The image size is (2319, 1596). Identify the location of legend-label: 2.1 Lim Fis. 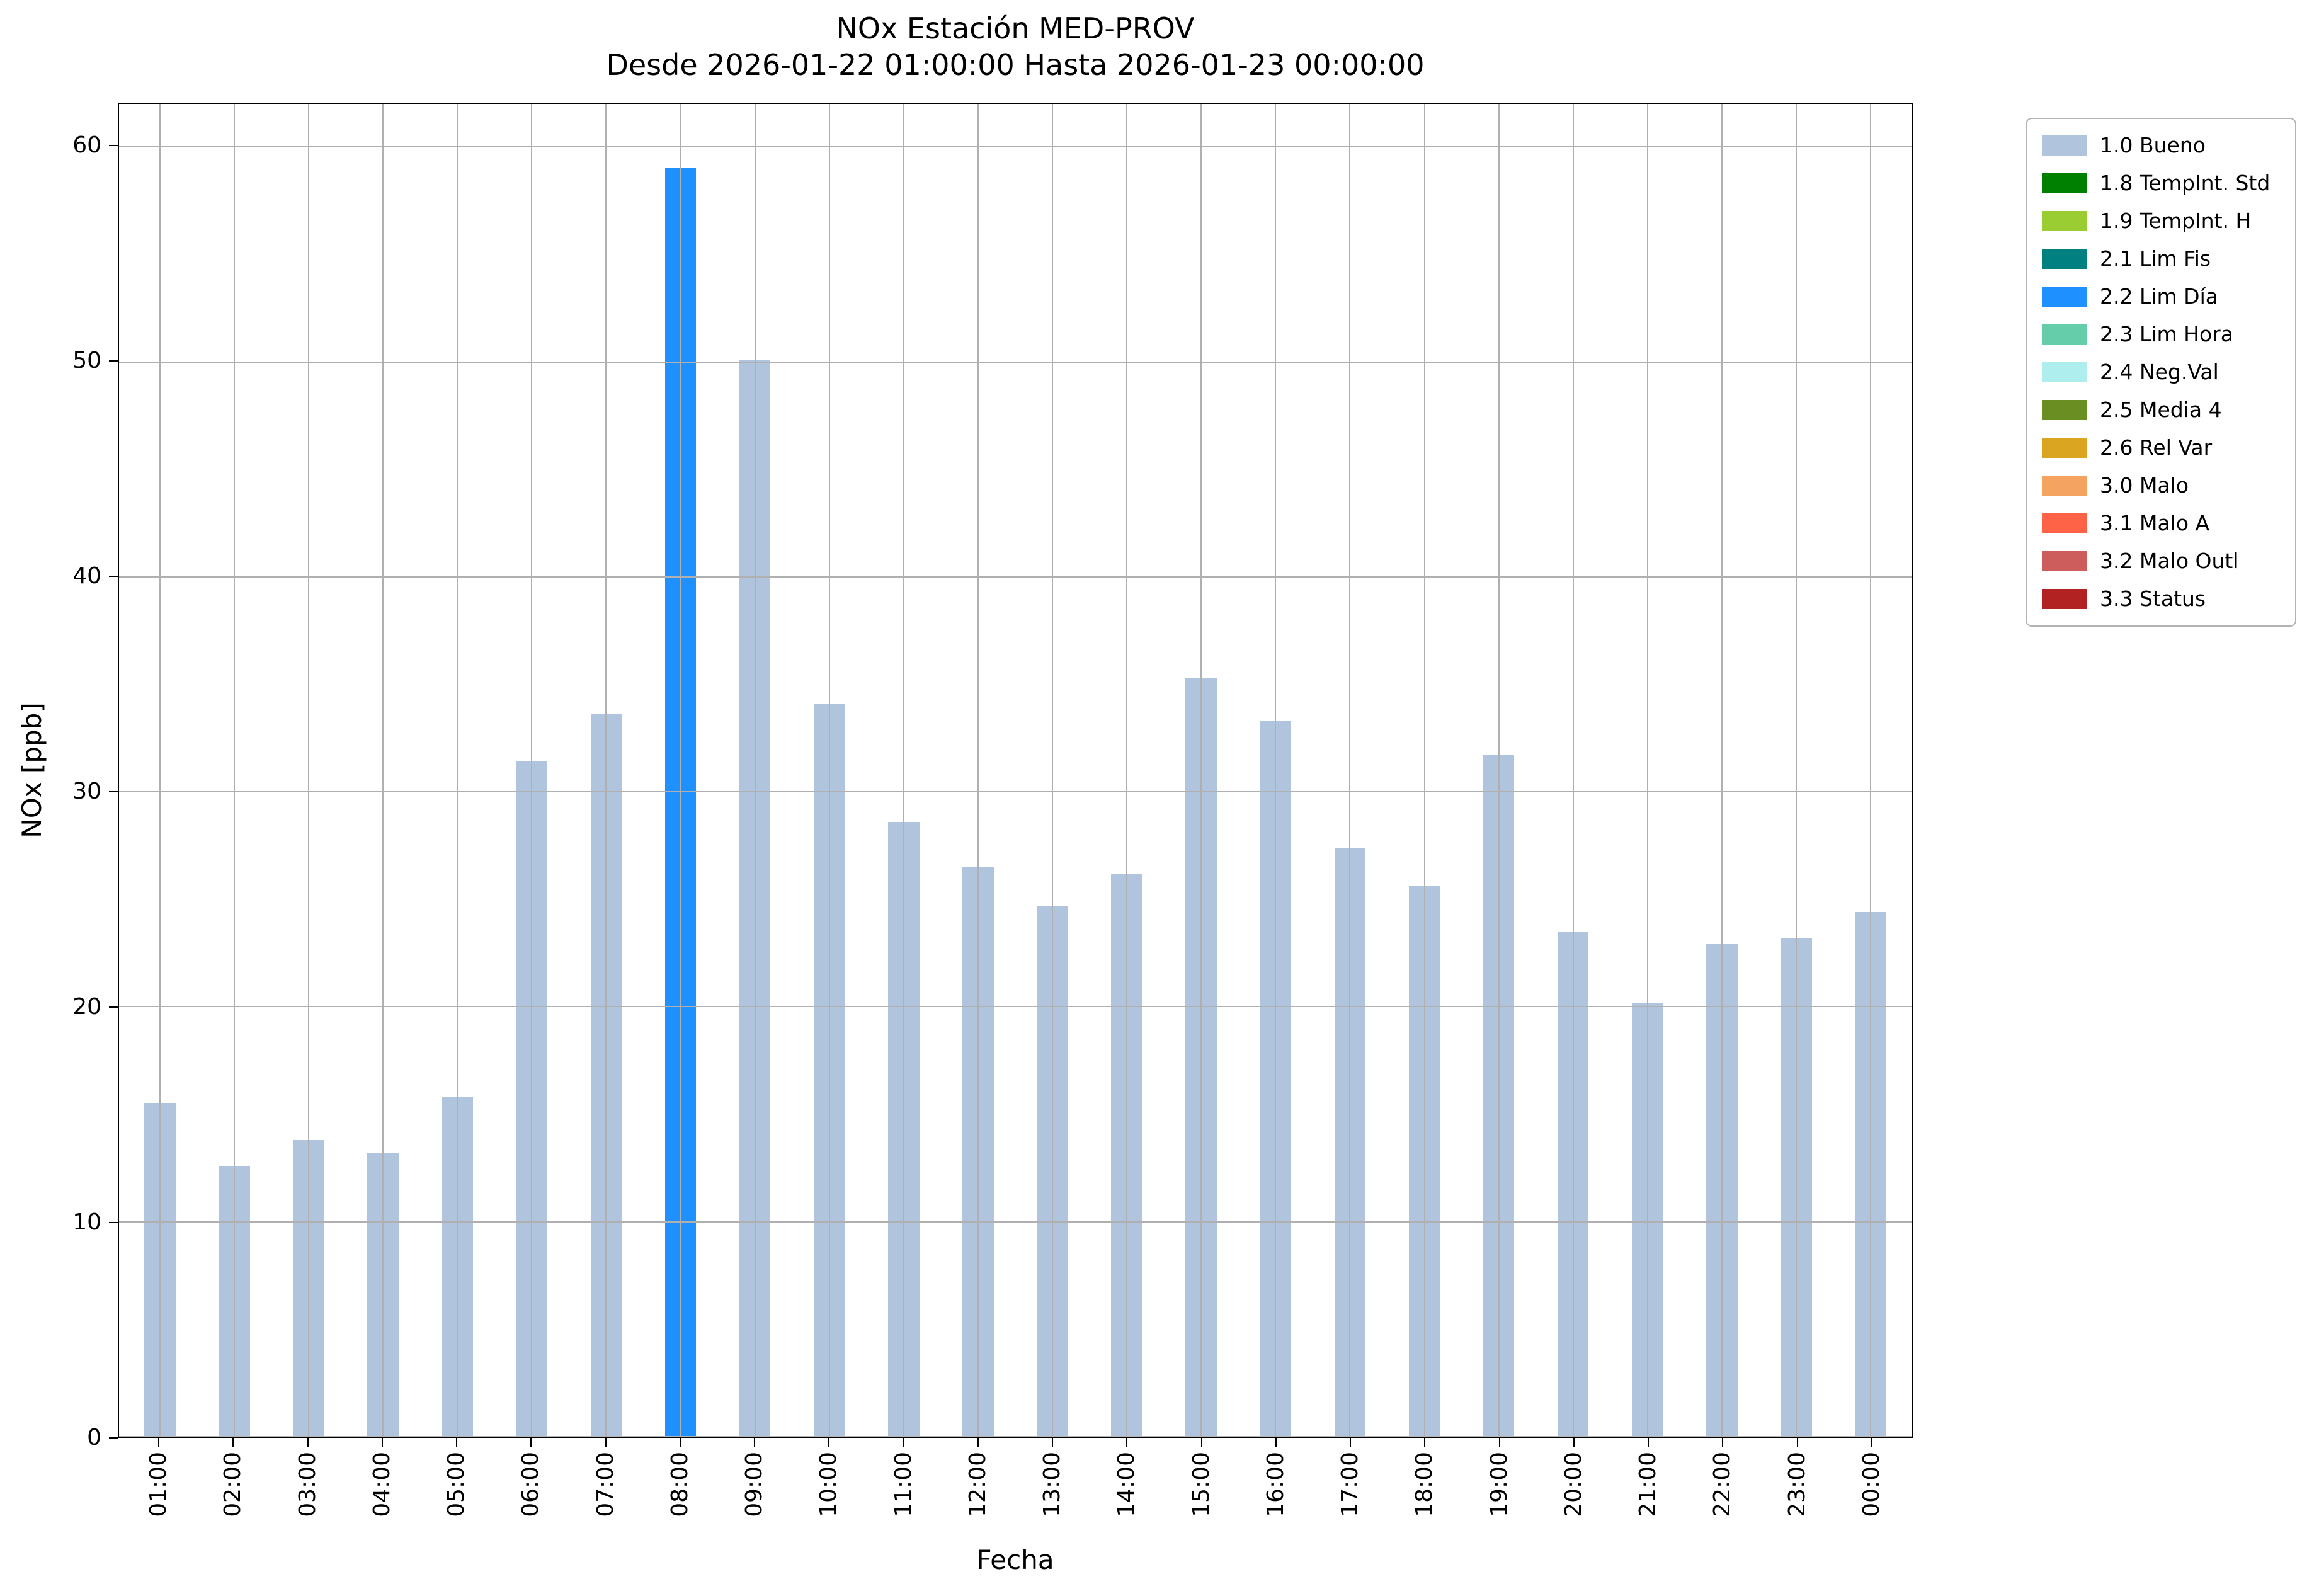
(2155, 258).